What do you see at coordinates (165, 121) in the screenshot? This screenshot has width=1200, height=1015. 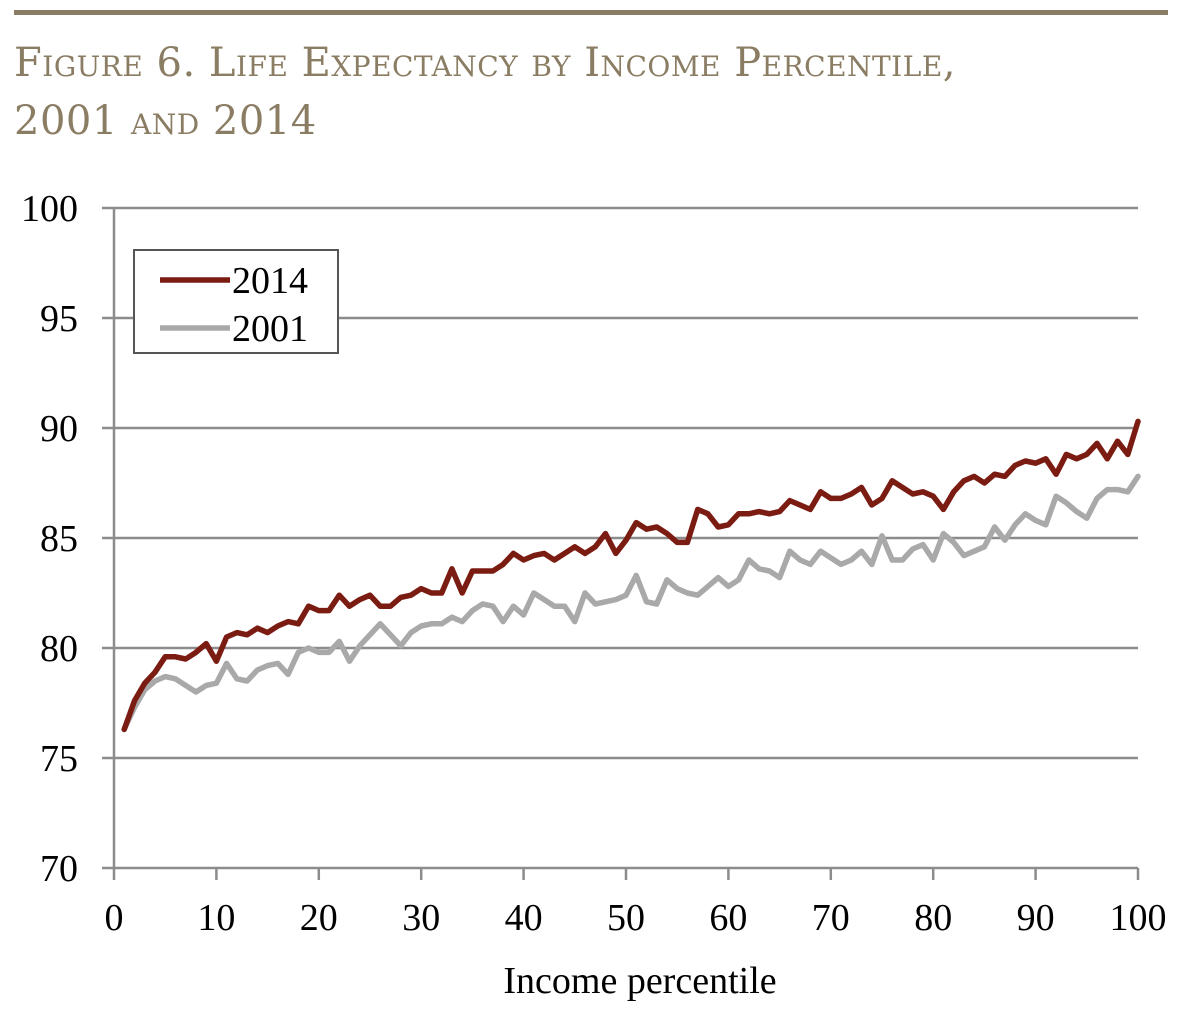 I see `figure-title-line-2: 2001 and 2014` at bounding box center [165, 121].